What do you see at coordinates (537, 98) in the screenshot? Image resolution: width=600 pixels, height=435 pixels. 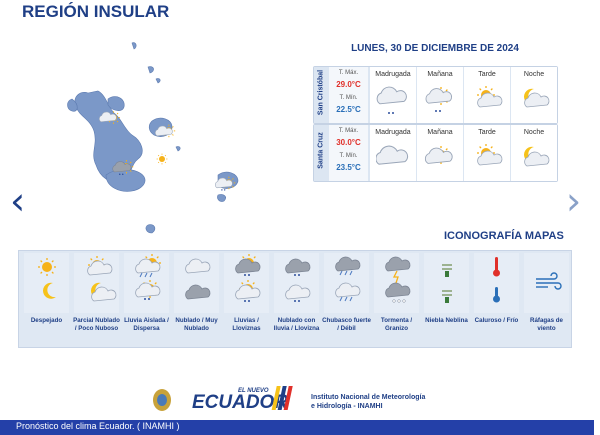 I see `night-cloudy-icon` at bounding box center [537, 98].